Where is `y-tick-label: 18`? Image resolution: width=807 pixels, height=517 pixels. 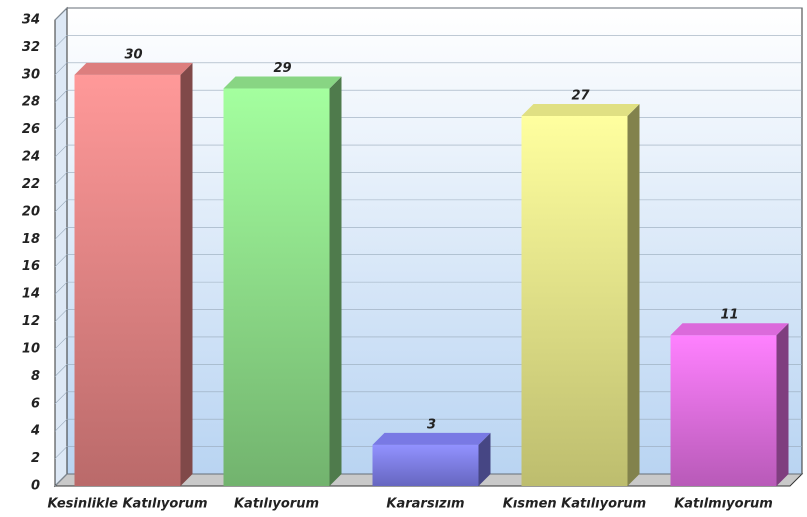
y-tick-label: 18 is located at coordinates (31, 239).